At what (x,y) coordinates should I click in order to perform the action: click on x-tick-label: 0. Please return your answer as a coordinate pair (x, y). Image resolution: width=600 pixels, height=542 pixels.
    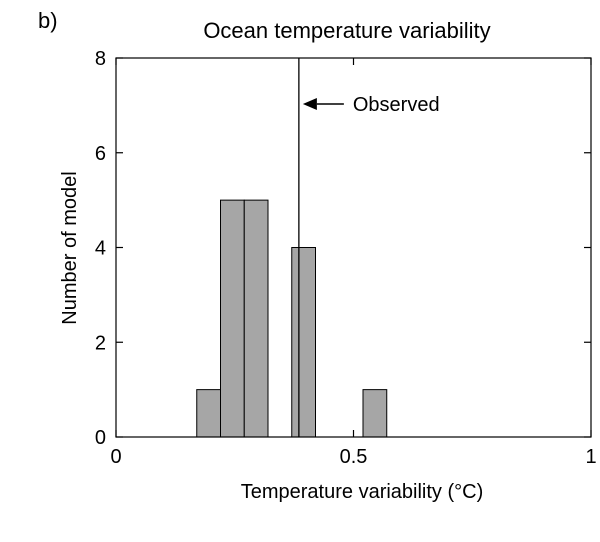
    Looking at the image, I should click on (115, 457).